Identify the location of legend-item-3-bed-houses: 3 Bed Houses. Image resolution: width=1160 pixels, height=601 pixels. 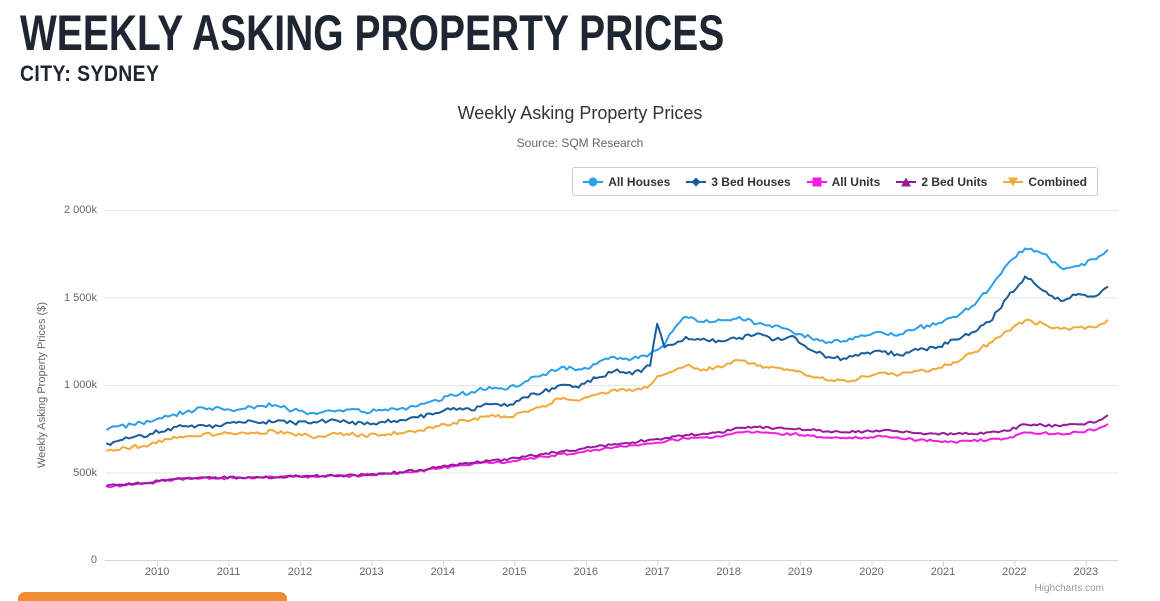
(738, 181).